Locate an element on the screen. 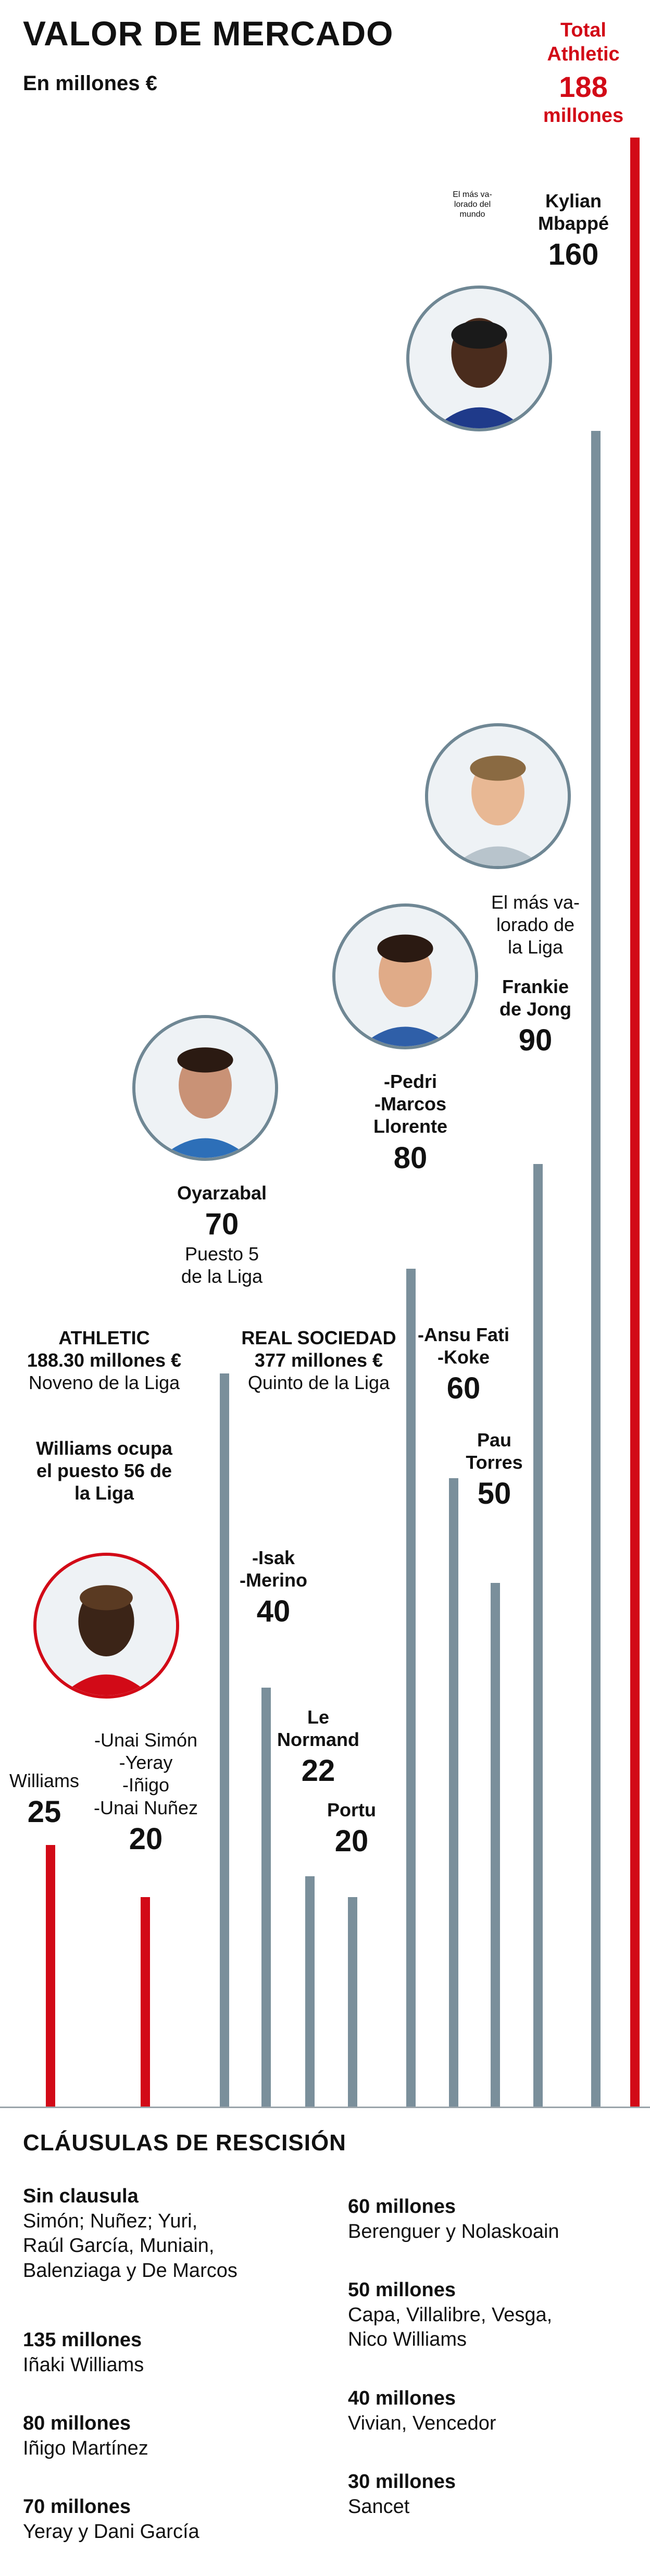 Image resolution: width=650 pixels, height=2576 pixels. lenormand-label: Le Normand is located at coordinates (318, 1728).